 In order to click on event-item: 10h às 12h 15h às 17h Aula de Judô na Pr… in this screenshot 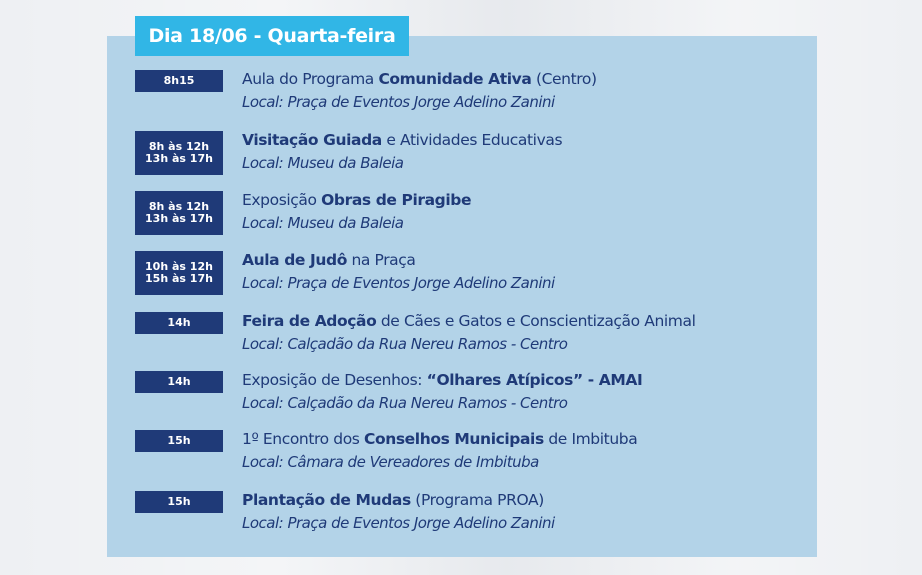, I will do `click(461, 281)`.